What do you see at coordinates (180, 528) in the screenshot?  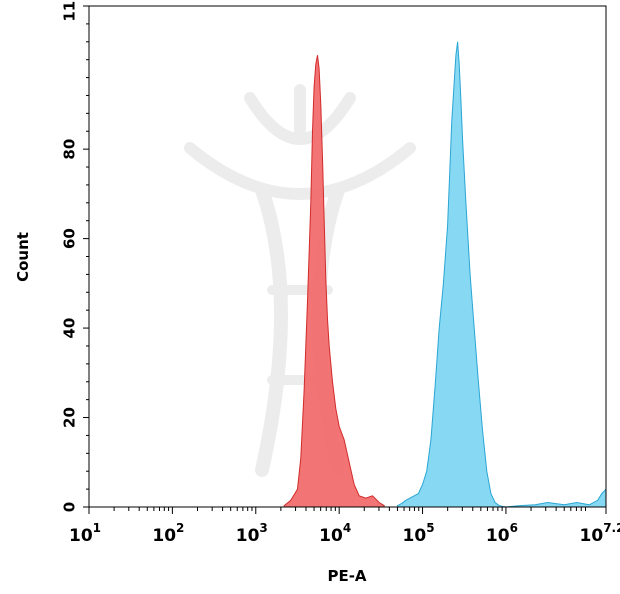 I see `x-tick-exponent: 2` at bounding box center [180, 528].